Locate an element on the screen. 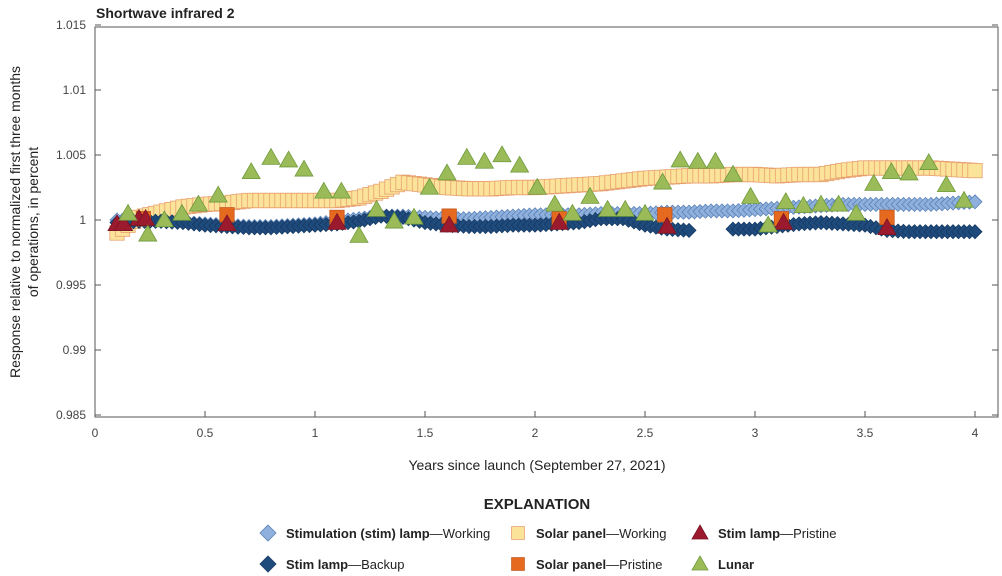 This screenshot has width=1002, height=576. x-tick-label: 1.5 is located at coordinates (425, 433).